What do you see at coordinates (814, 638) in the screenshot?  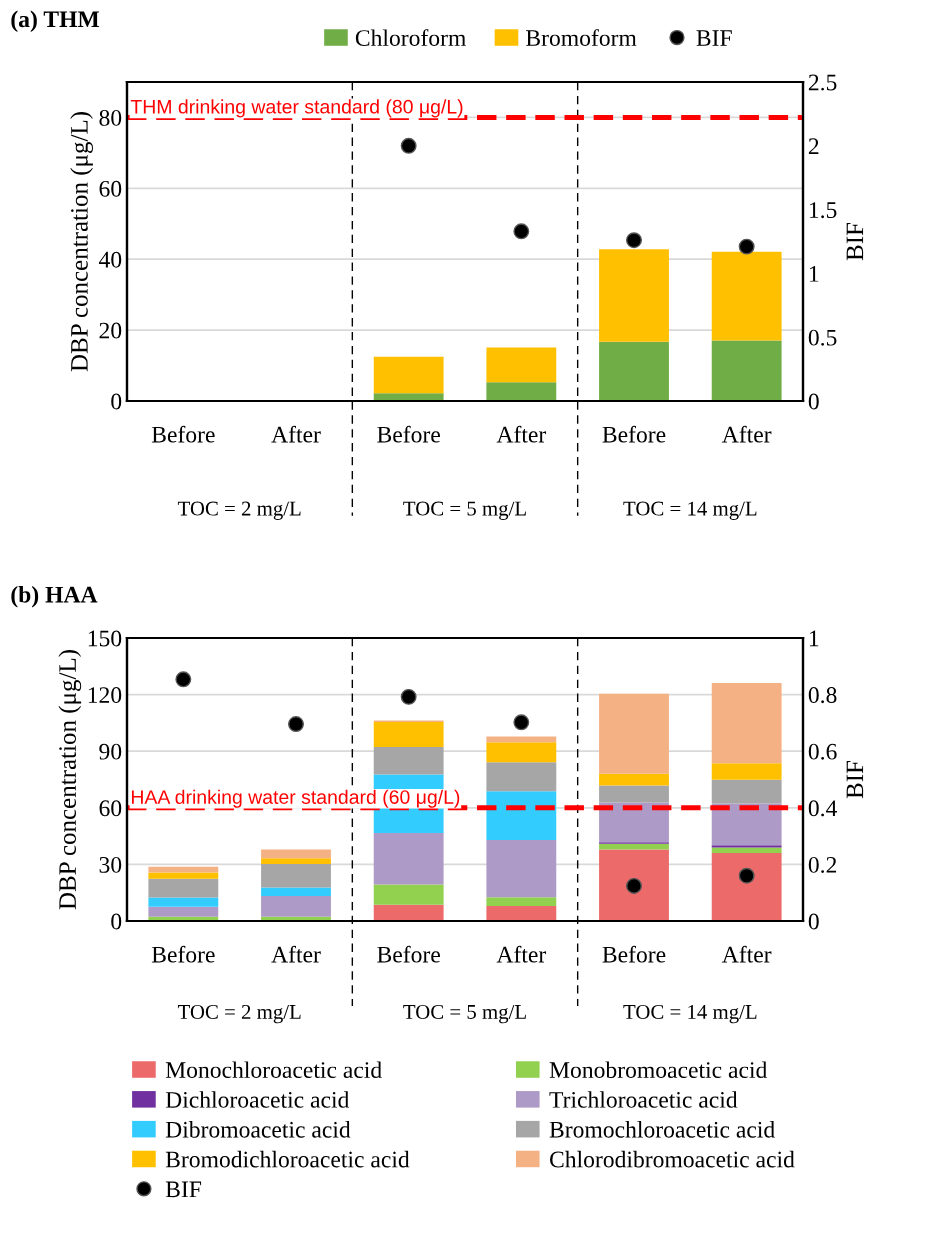 I see `y2-tick-label: 1` at bounding box center [814, 638].